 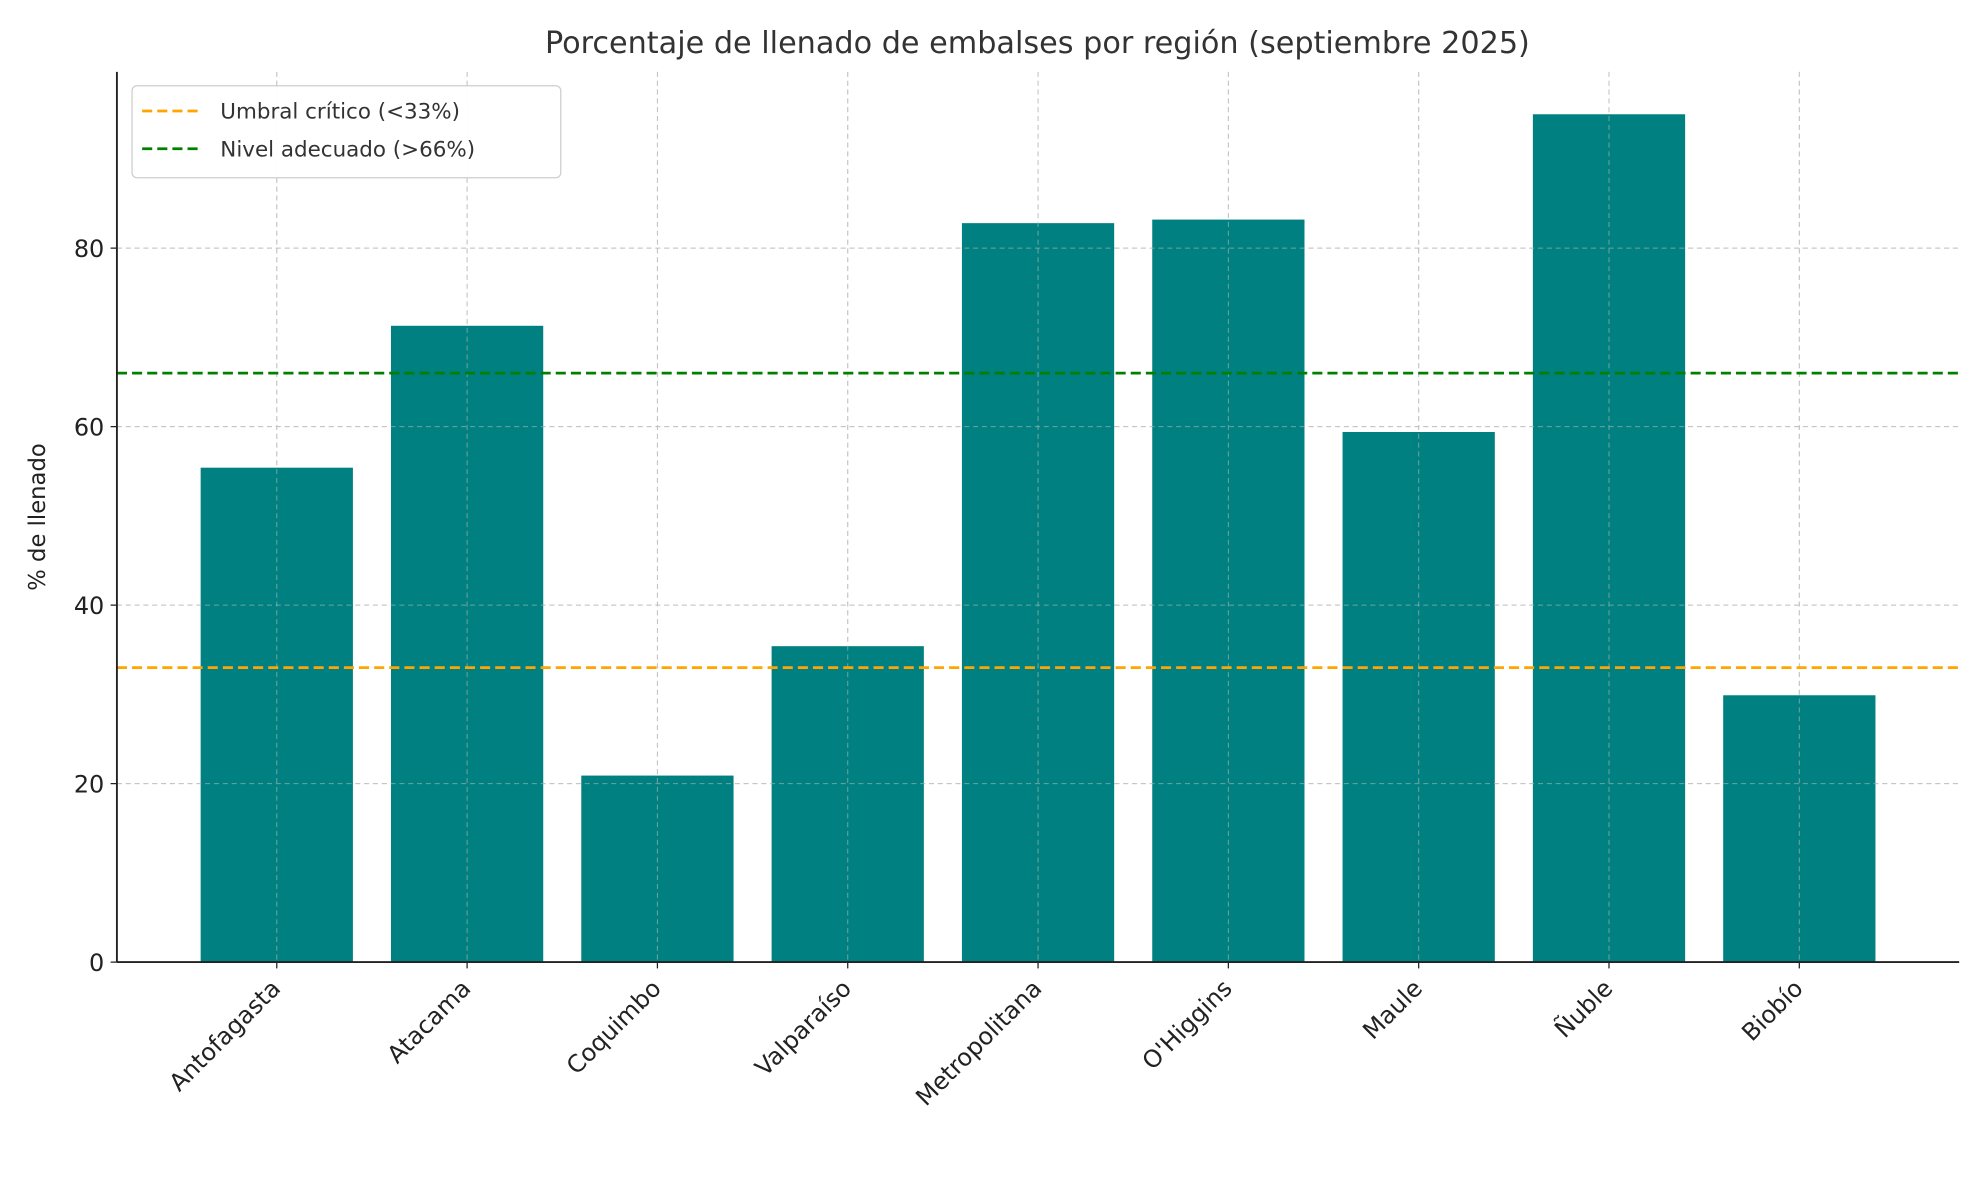 I want to click on legend-box, so click(x=346, y=132).